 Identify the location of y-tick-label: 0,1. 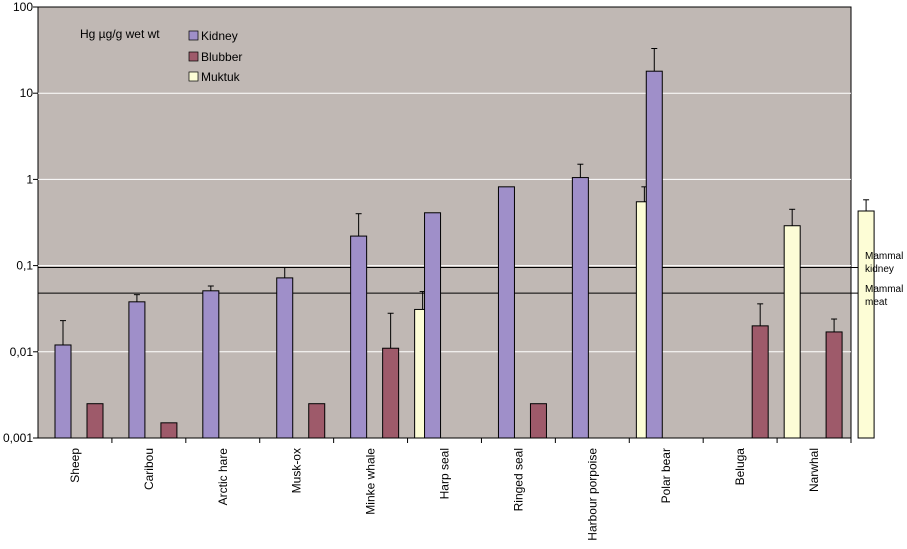
(24, 266).